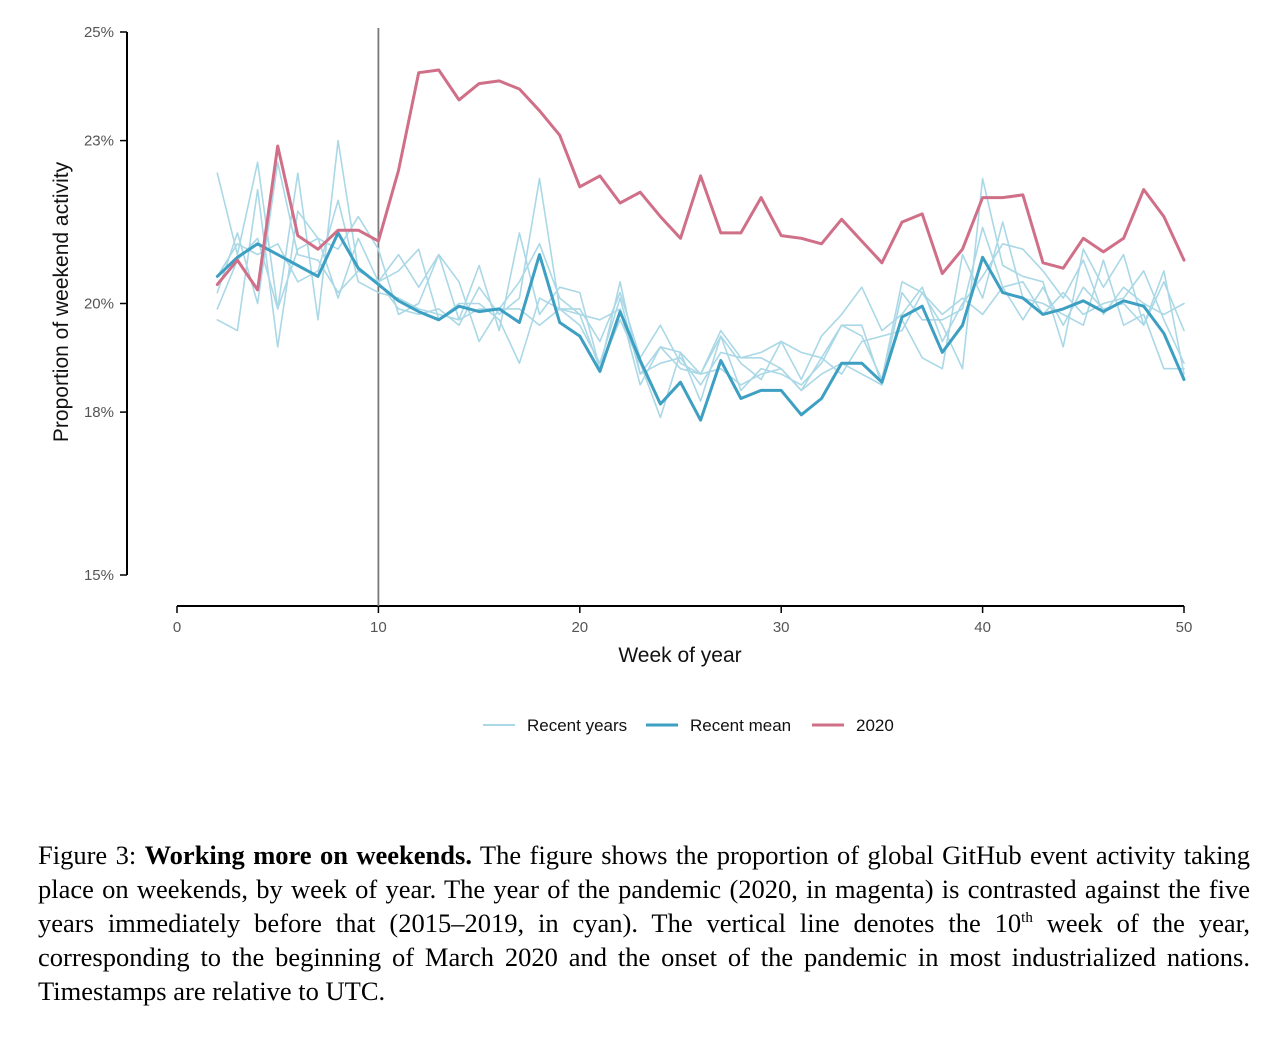  What do you see at coordinates (577, 725) in the screenshot?
I see `legend-label: Recent years` at bounding box center [577, 725].